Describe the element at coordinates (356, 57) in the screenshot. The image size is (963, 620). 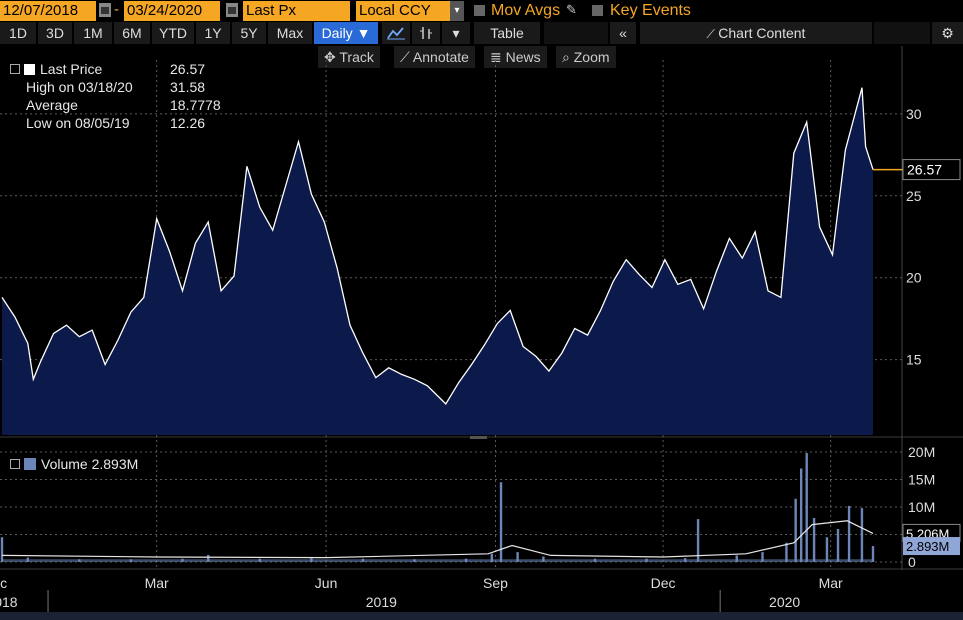
I see `track-label: Track` at that location.